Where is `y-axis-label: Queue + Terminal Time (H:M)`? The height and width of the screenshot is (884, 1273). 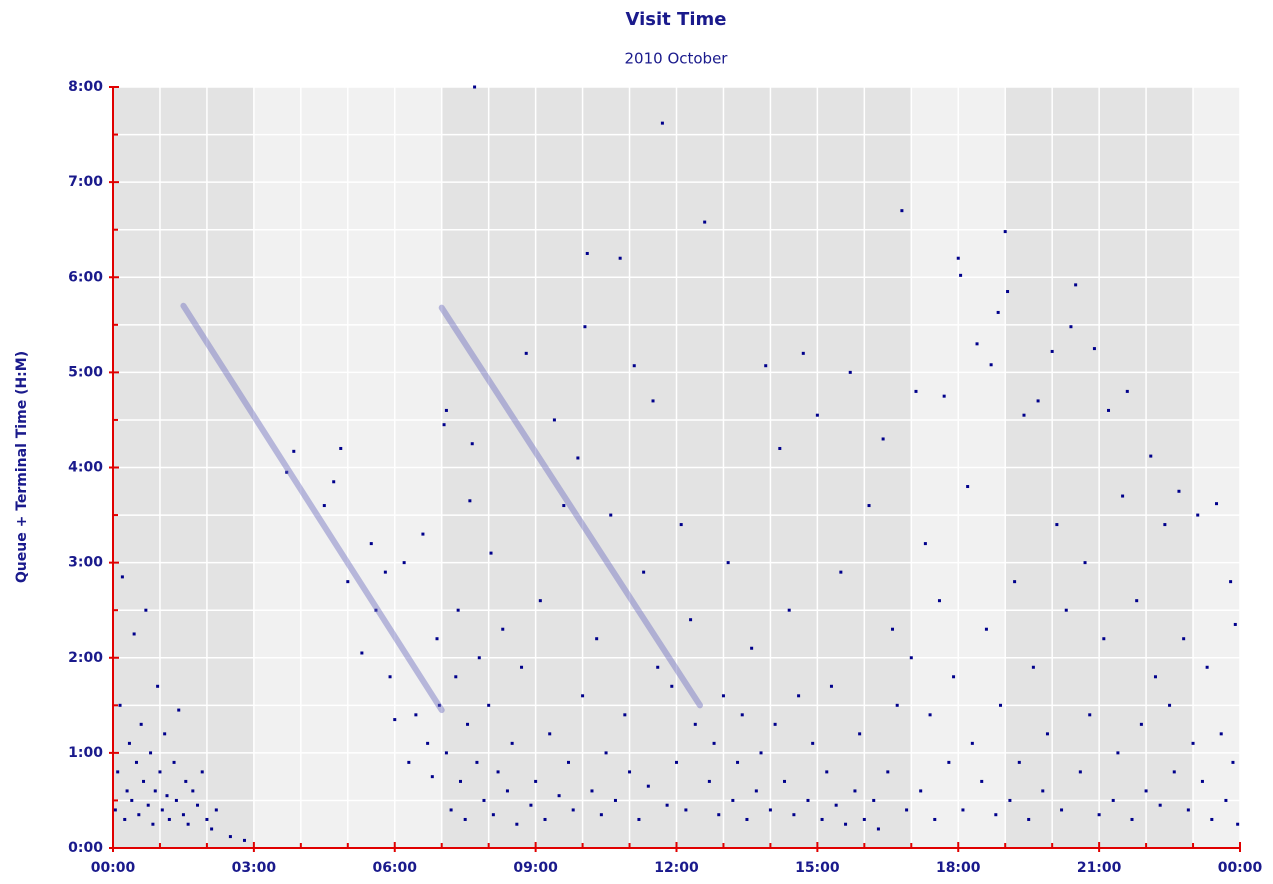 y-axis-label: Queue + Terminal Time (H:M) is located at coordinates (22, 467).